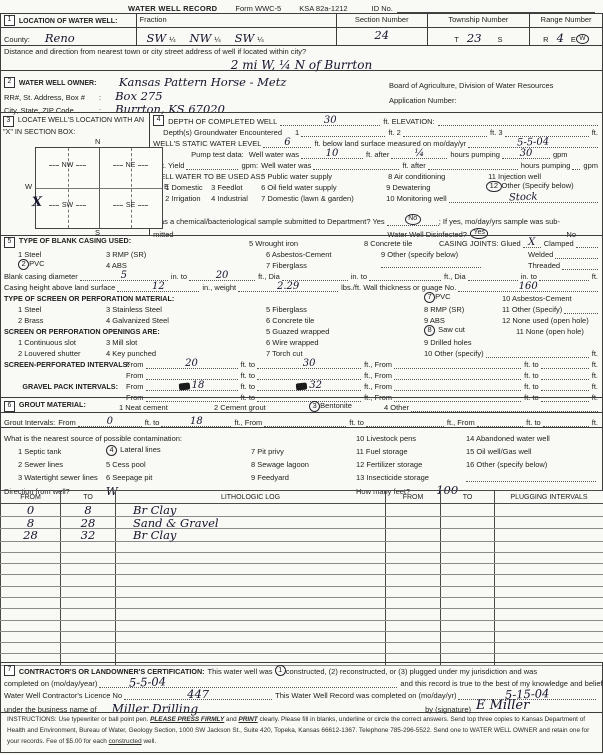 This screenshot has height=755, width=603. Describe the element at coordinates (191, 385) in the screenshot. I see `gpi-from-field: 18` at that location.